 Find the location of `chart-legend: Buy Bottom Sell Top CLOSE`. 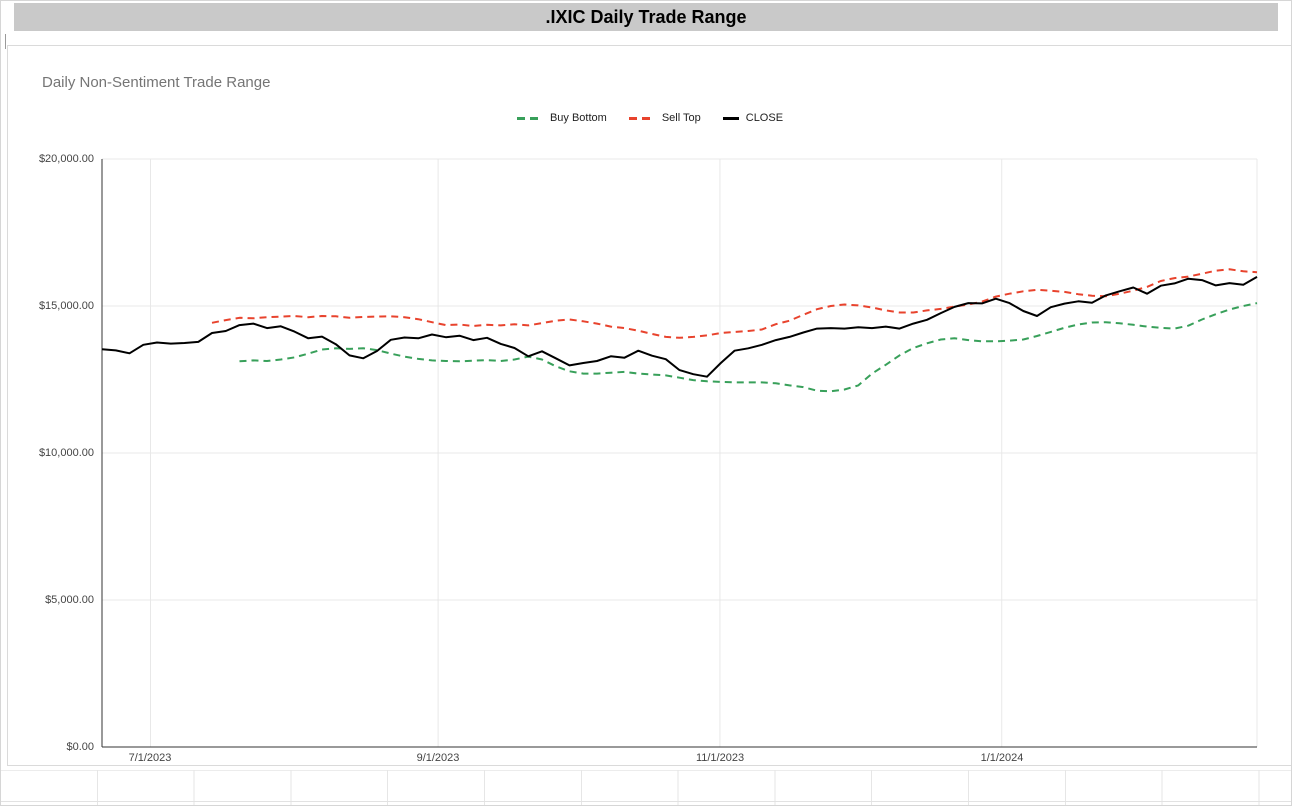

chart-legend: Buy Bottom Sell Top CLOSE is located at coordinates (649, 118).